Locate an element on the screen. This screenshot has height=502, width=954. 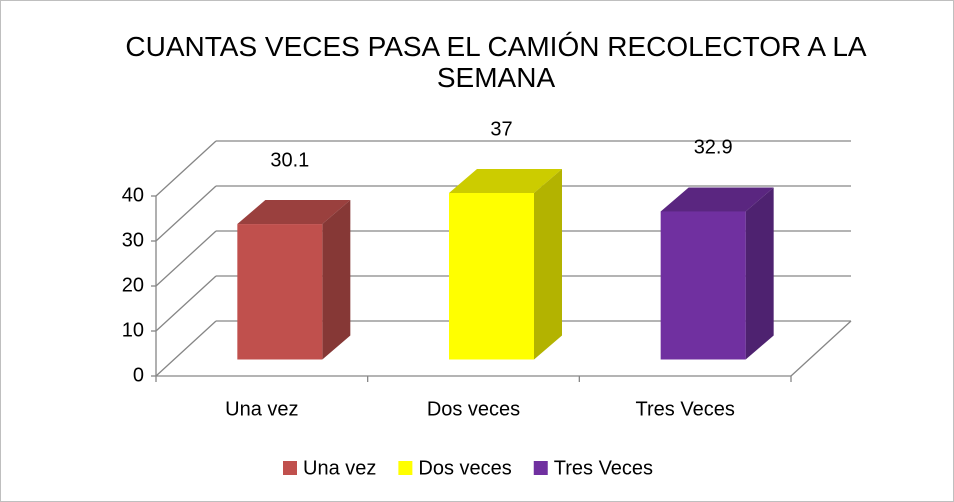
x-tick-label: Tres Veces is located at coordinates (685, 409).